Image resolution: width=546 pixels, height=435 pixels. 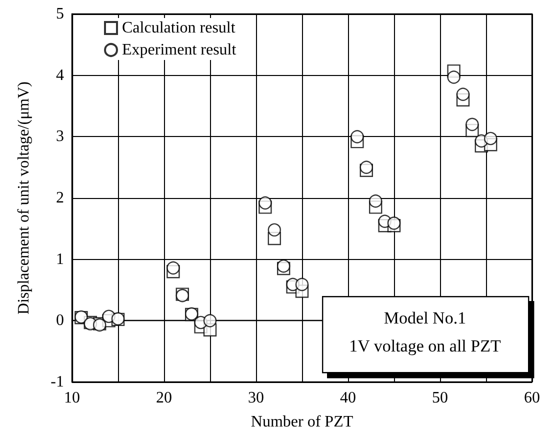 I want to click on y-axis-title: Displacement of unit voltage/(μmV), so click(x=24, y=198).